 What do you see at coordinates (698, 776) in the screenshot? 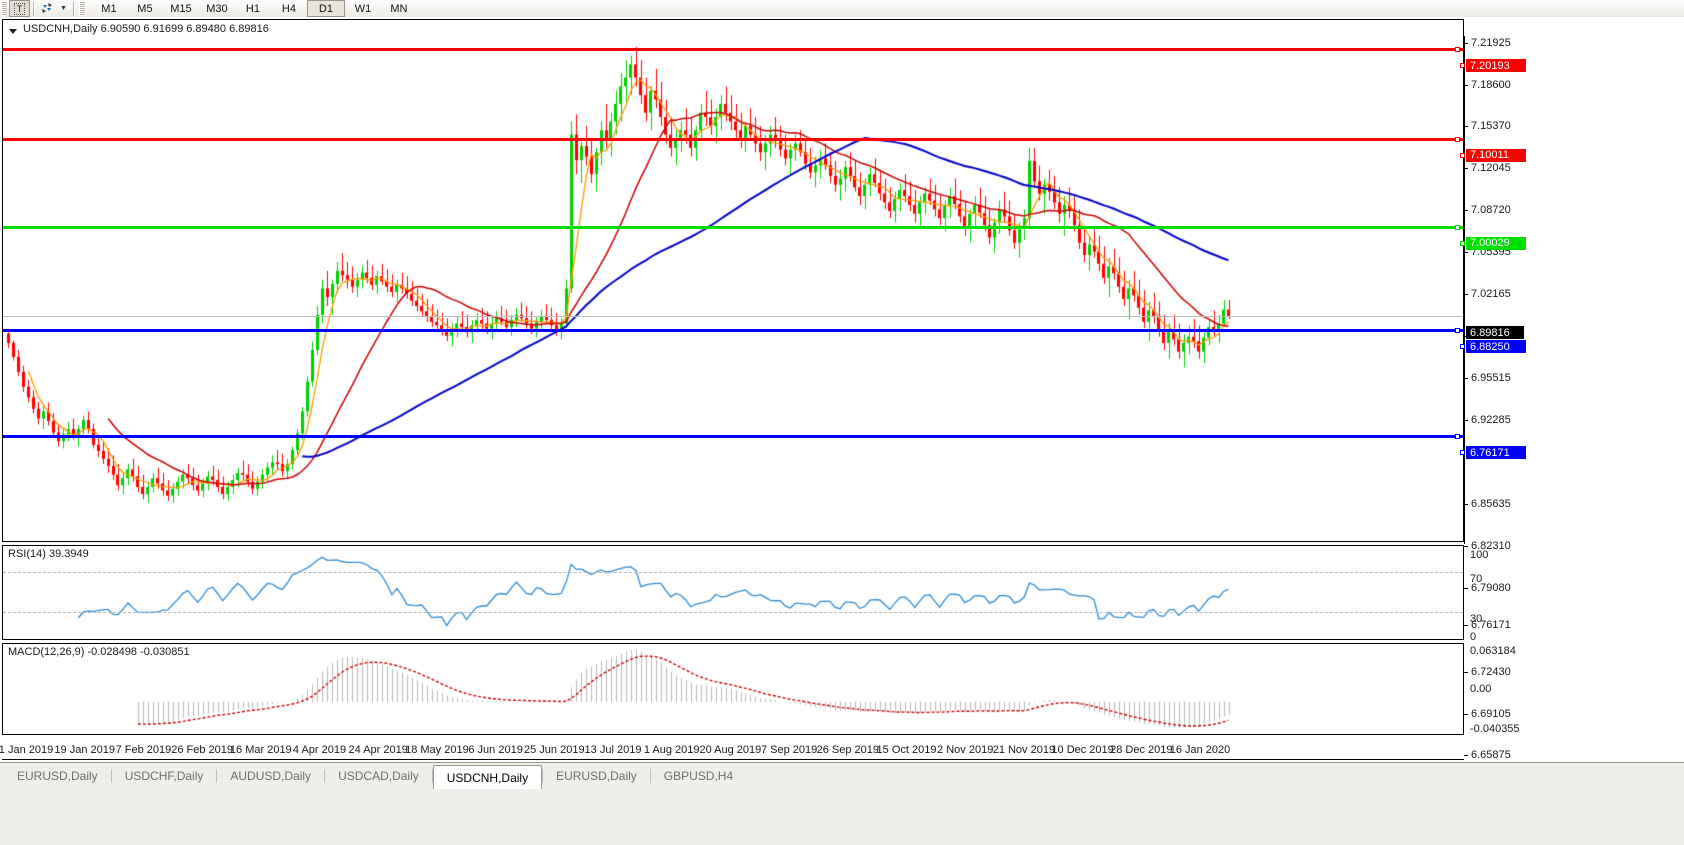
I see `tab-gbpusd-h4: GBPUSD,H4` at bounding box center [698, 776].